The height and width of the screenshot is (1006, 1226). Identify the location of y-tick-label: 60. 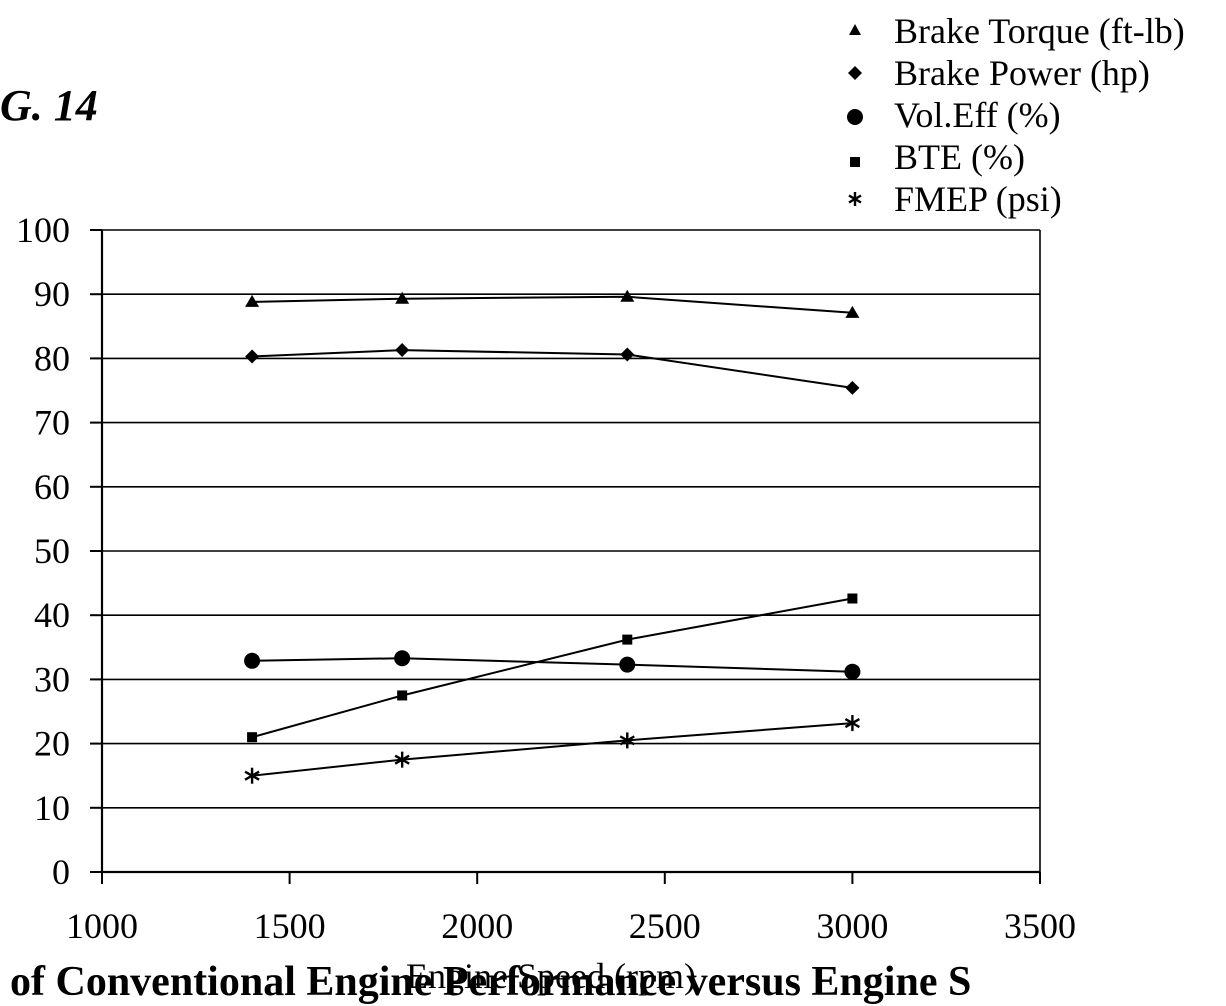
(52, 487).